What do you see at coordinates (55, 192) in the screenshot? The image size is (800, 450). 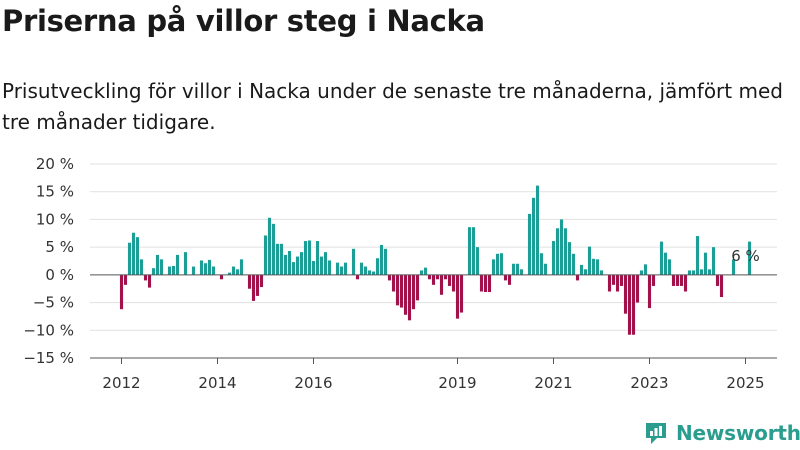 I see `y-tick-label: 15 %` at bounding box center [55, 192].